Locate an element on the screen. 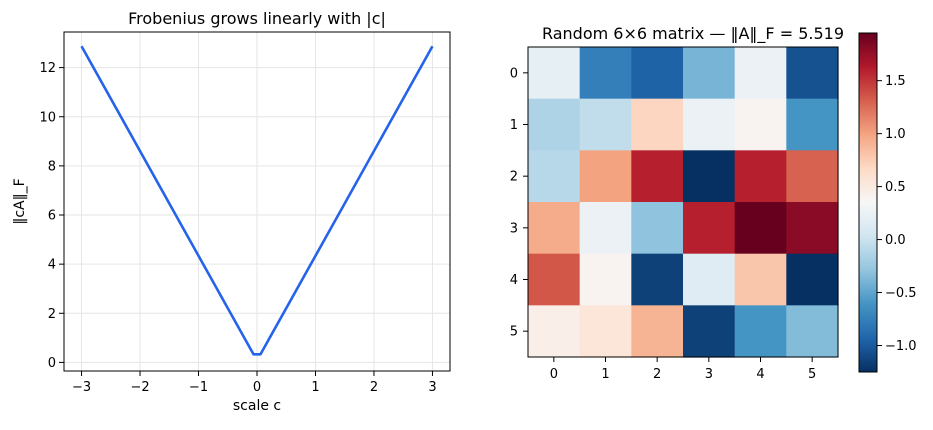  x-tick-label: 4 is located at coordinates (760, 374).